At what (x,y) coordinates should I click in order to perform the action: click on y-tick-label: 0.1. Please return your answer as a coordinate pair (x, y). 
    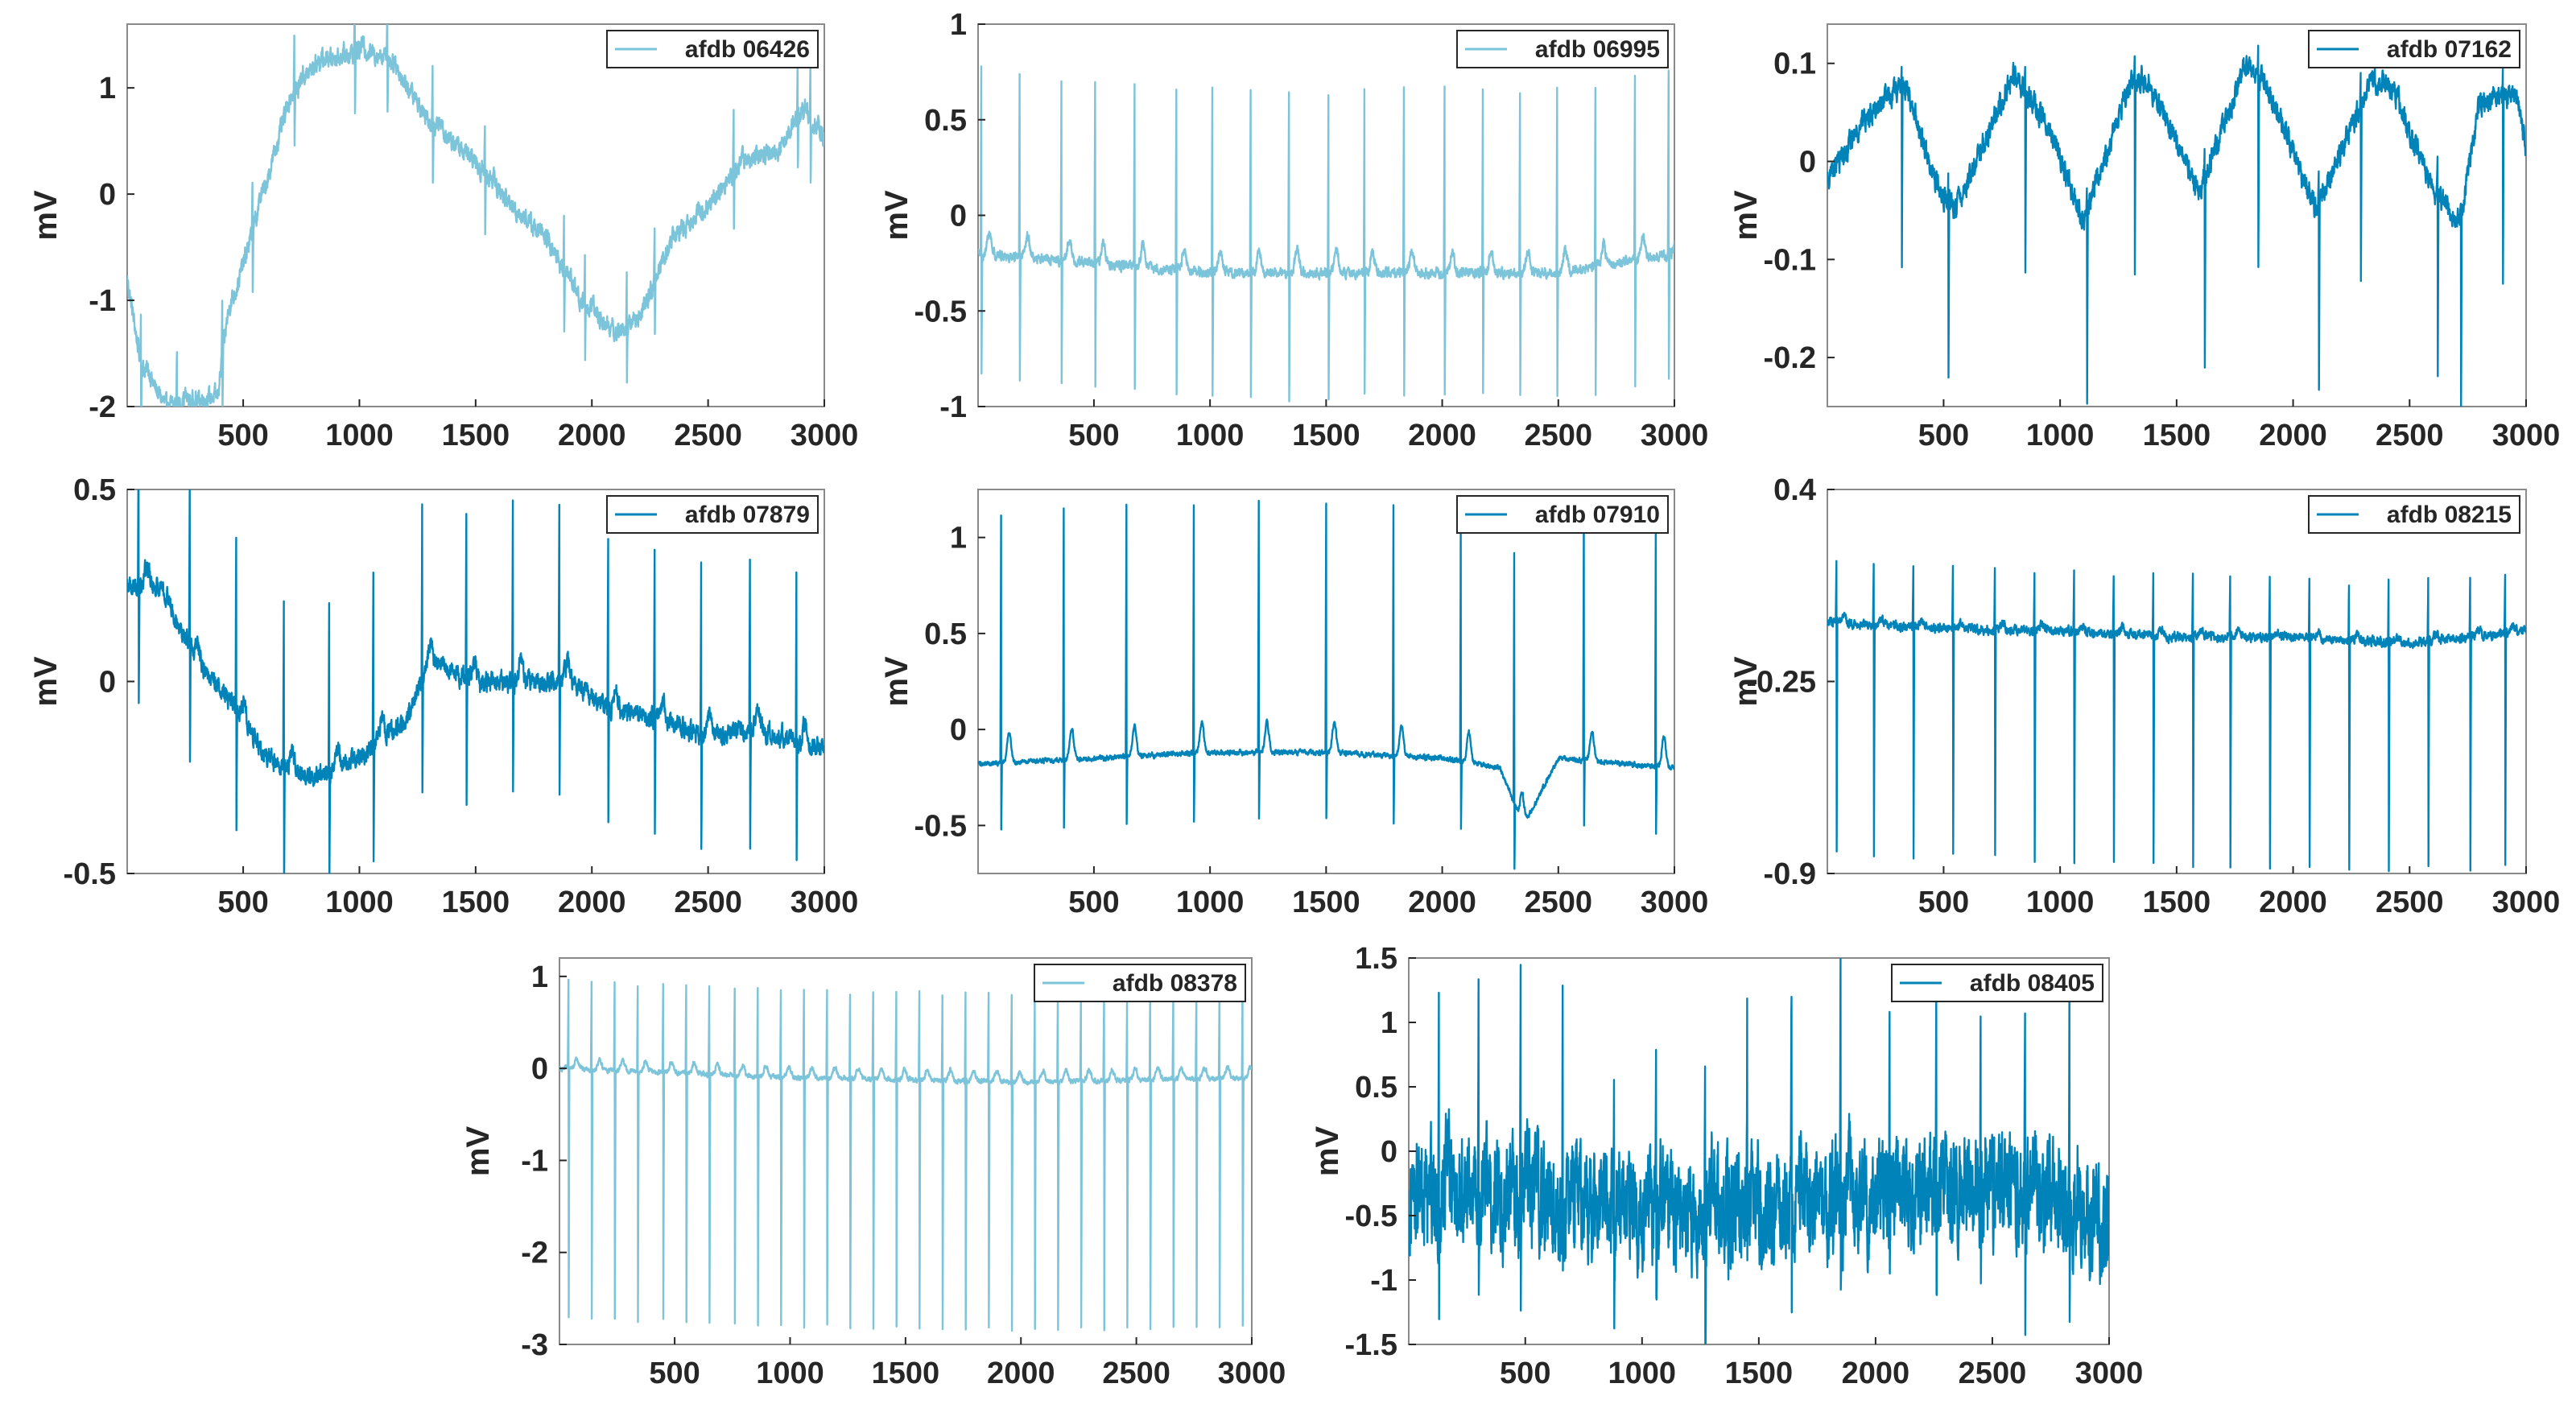
    Looking at the image, I should click on (1794, 64).